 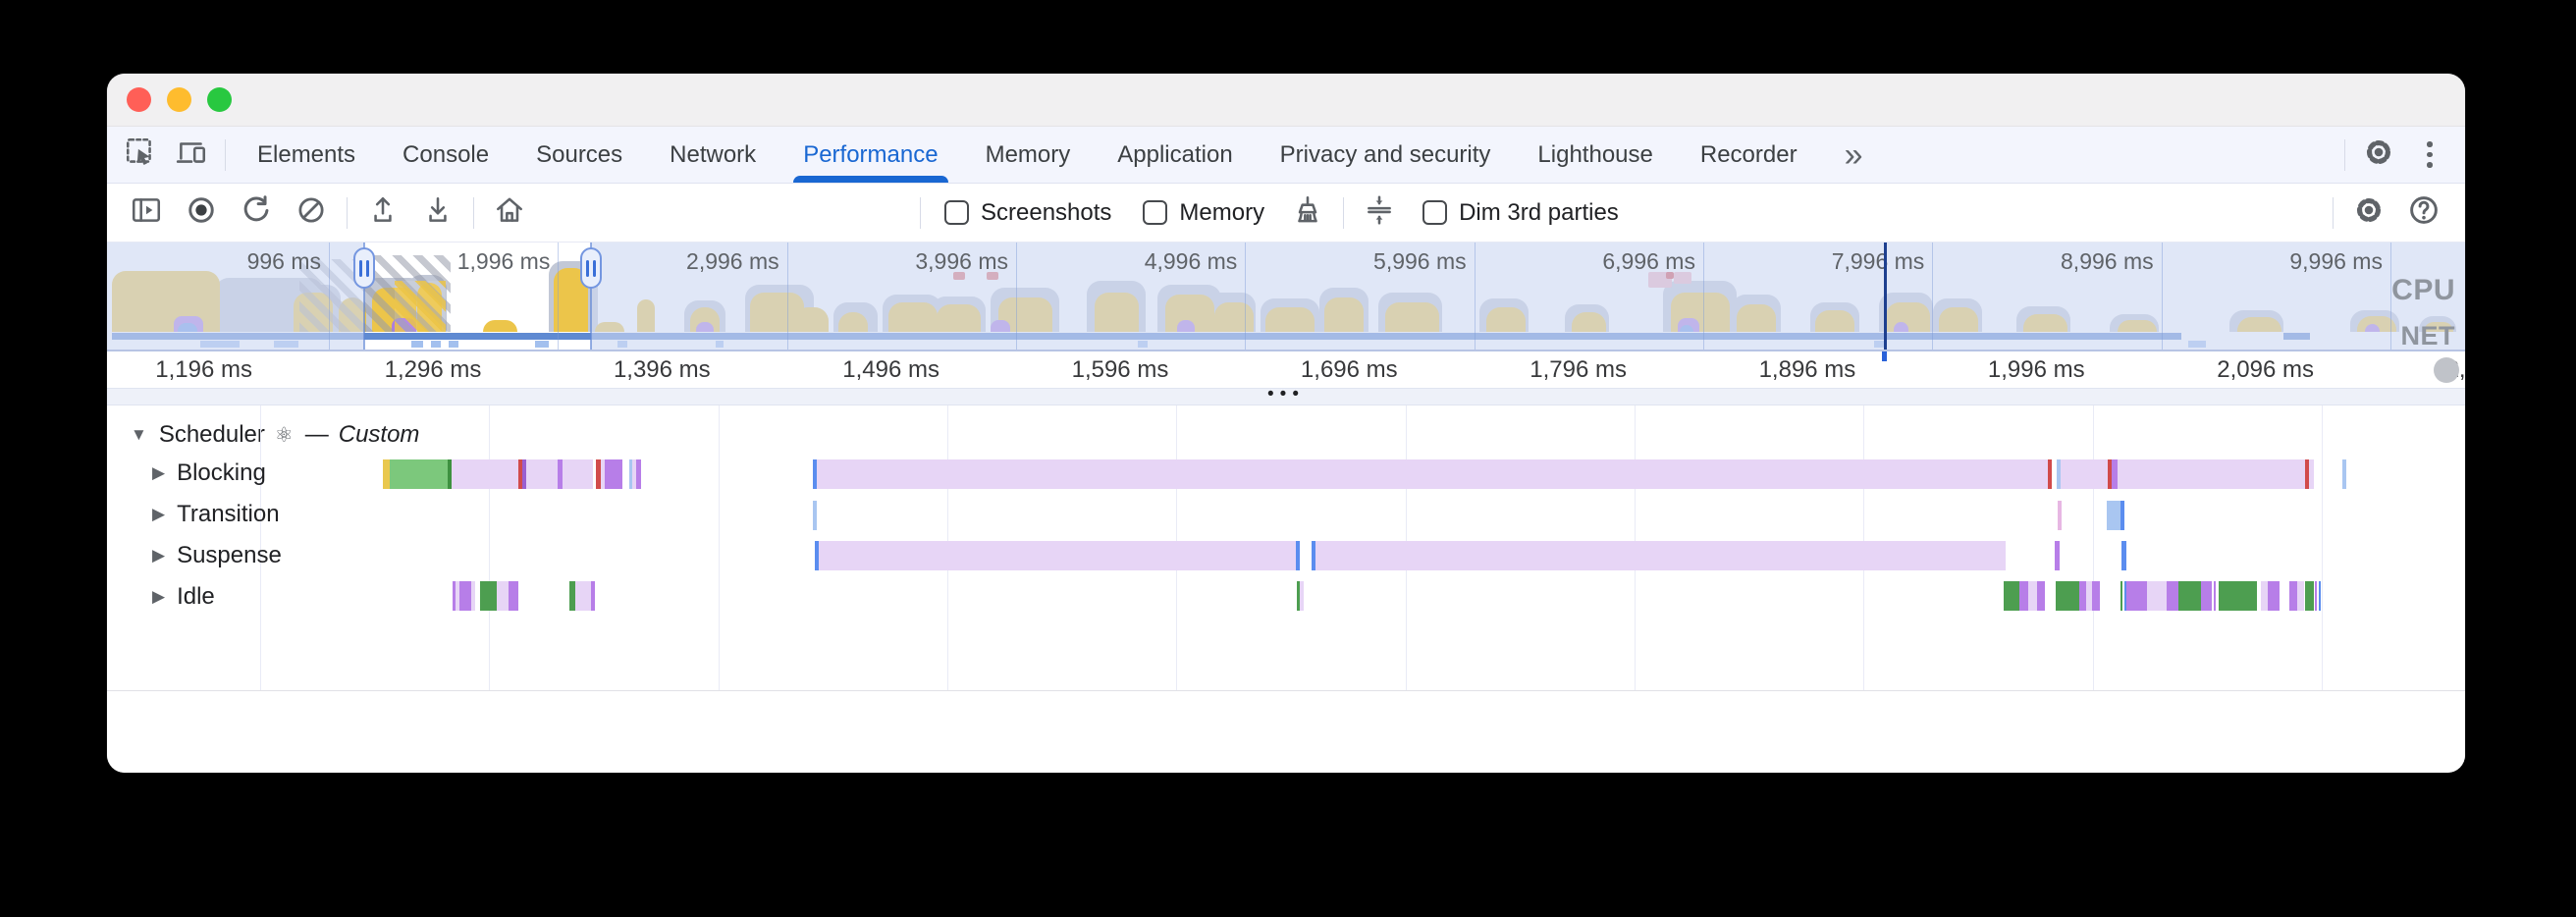 I want to click on clear-recording-button, so click(x=311, y=213).